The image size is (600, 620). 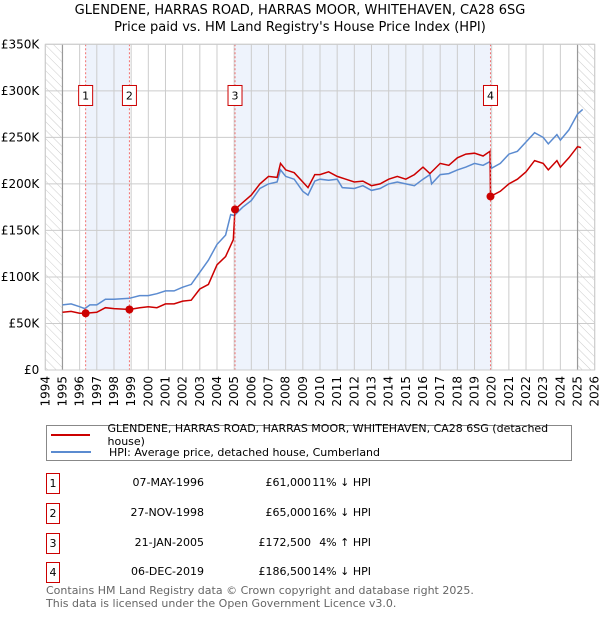 What do you see at coordinates (25, 323) in the screenshot?
I see `y-tick-label: £50K` at bounding box center [25, 323].